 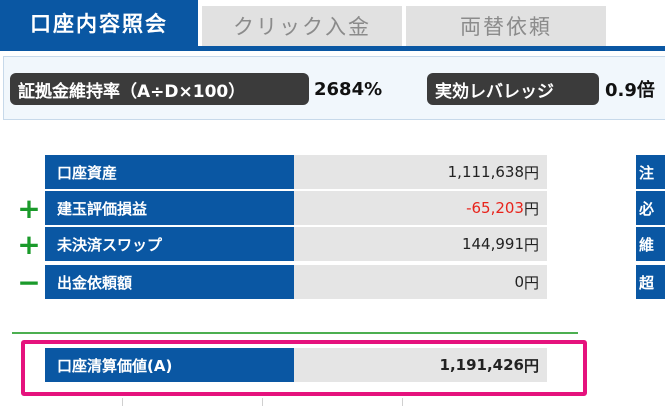 I want to click on margin-ratio-label: 証拠金維持率（A÷D×100）, so click(x=159, y=89).